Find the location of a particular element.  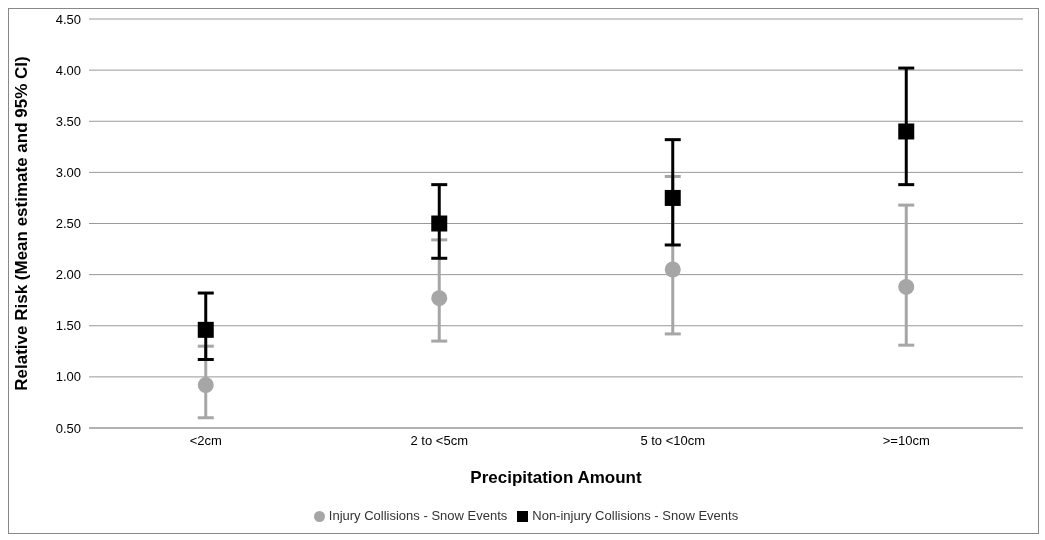

y-tick-label: 4.00 is located at coordinates (68, 70).